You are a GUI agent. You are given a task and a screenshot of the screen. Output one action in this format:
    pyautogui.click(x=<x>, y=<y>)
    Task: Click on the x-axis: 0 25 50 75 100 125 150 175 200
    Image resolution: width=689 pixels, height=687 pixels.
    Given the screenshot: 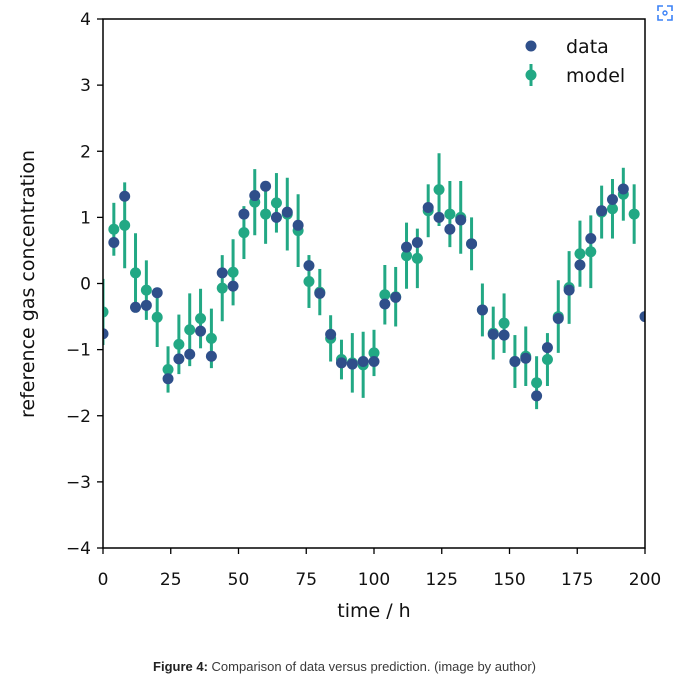 What is the action you would take?
    pyautogui.click(x=379, y=569)
    